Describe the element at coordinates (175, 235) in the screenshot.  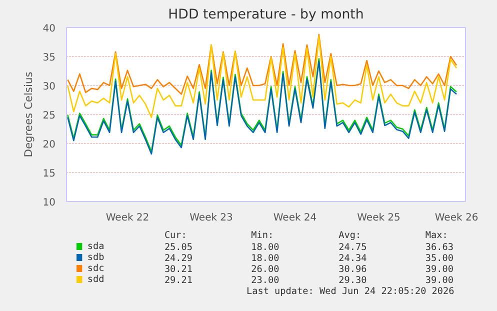
I see `text: Cur:` at that location.